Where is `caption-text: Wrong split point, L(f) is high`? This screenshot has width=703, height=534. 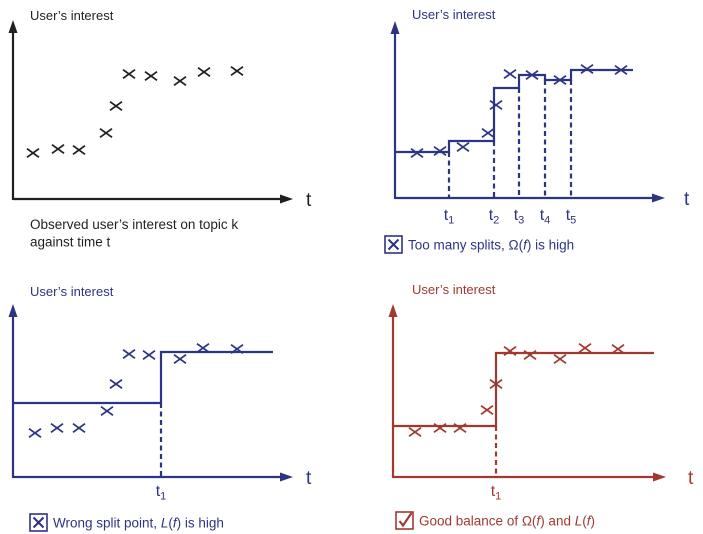 caption-text: Wrong split point, L(f) is high is located at coordinates (138, 523).